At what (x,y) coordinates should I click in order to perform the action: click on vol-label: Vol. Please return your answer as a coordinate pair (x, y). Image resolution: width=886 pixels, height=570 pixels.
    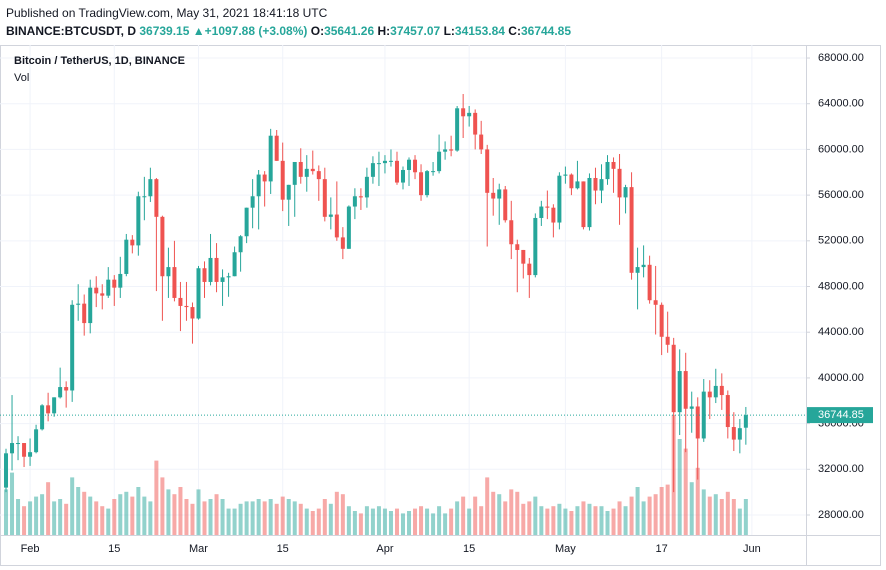
    Looking at the image, I should click on (21, 78).